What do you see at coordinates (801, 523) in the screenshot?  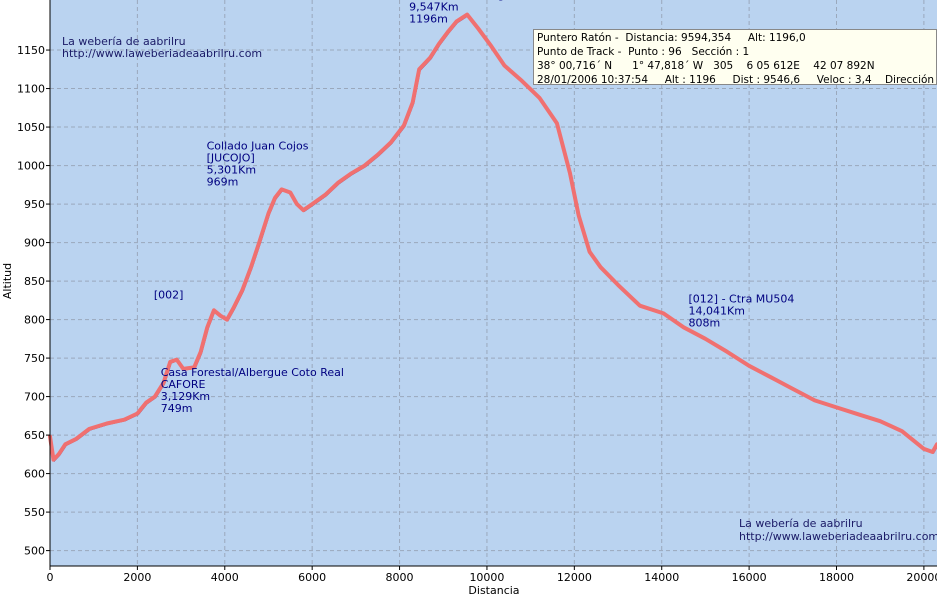 I see `watermark-bottom-title: La webería de aabrilru` at bounding box center [801, 523].